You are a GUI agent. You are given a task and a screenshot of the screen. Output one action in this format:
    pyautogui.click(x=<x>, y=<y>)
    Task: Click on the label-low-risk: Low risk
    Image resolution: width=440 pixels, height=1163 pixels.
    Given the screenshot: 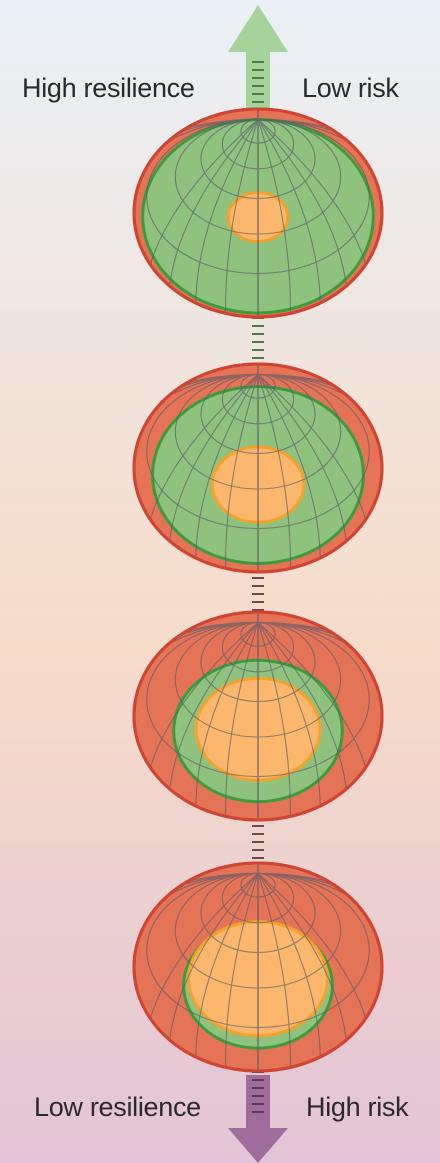 What is the action you would take?
    pyautogui.click(x=350, y=88)
    